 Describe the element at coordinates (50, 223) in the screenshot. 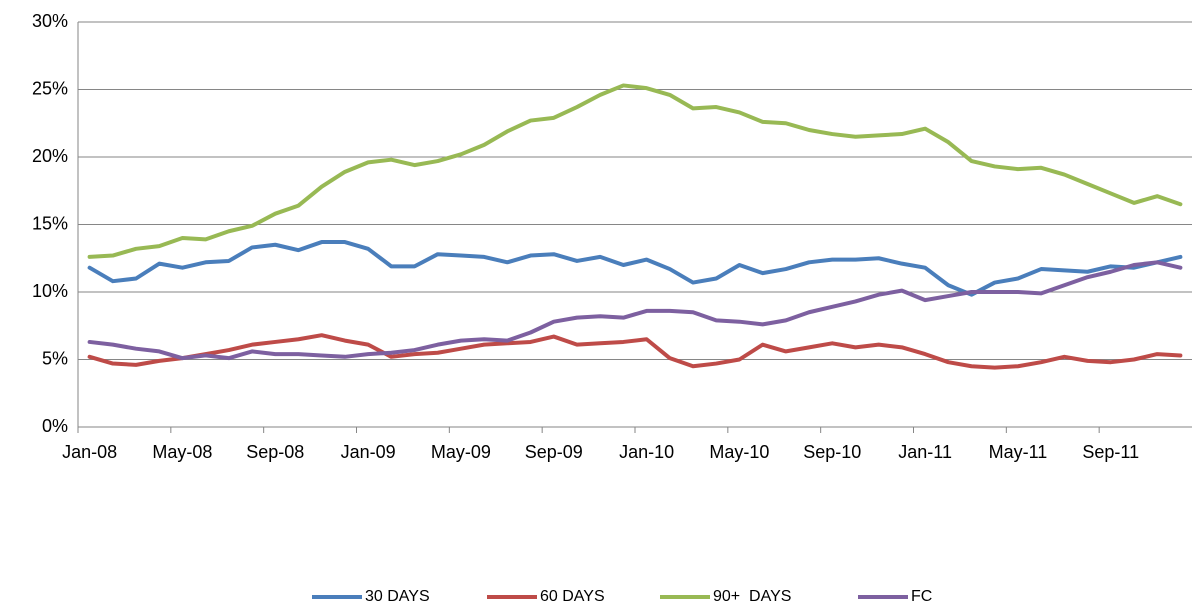

I see `y-tick-label: 15%` at that location.